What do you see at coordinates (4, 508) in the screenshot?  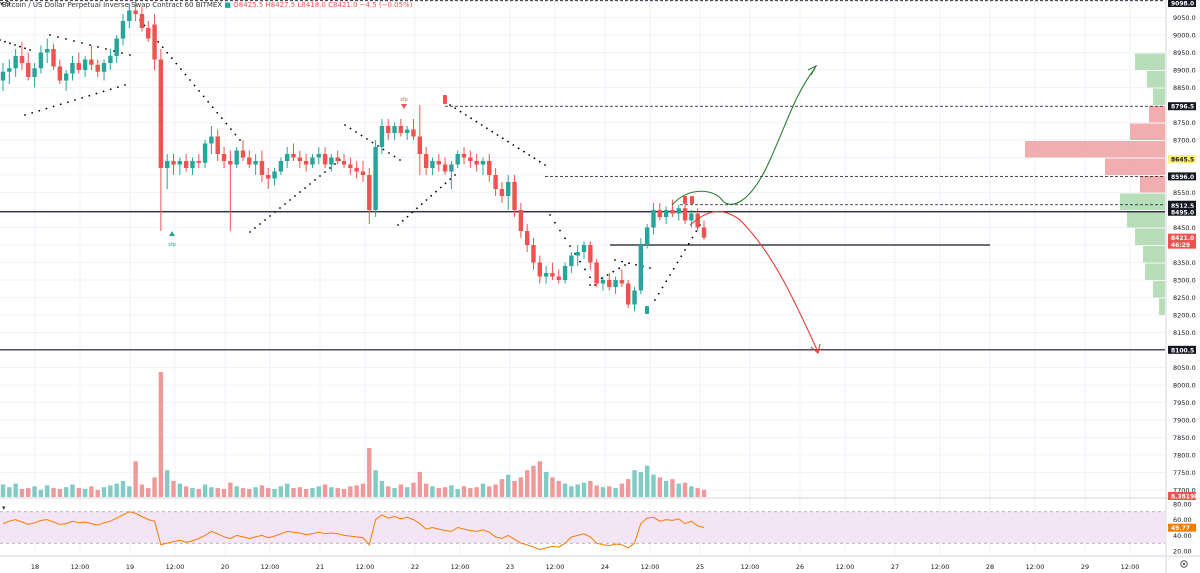 I see `indicator-collapse-icon: ▾` at bounding box center [4, 508].